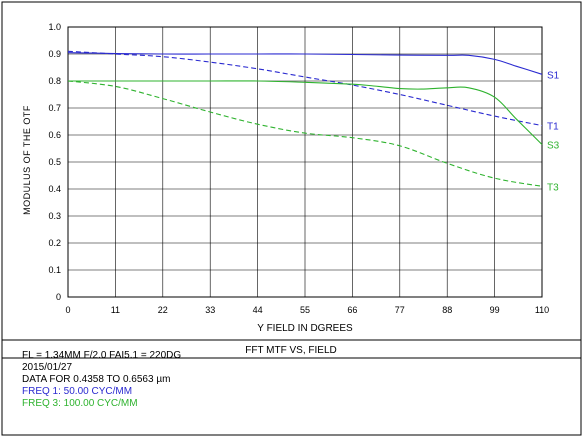 This screenshot has height=437, width=583. What do you see at coordinates (400, 310) in the screenshot?
I see `x-tick-label: 77` at bounding box center [400, 310].